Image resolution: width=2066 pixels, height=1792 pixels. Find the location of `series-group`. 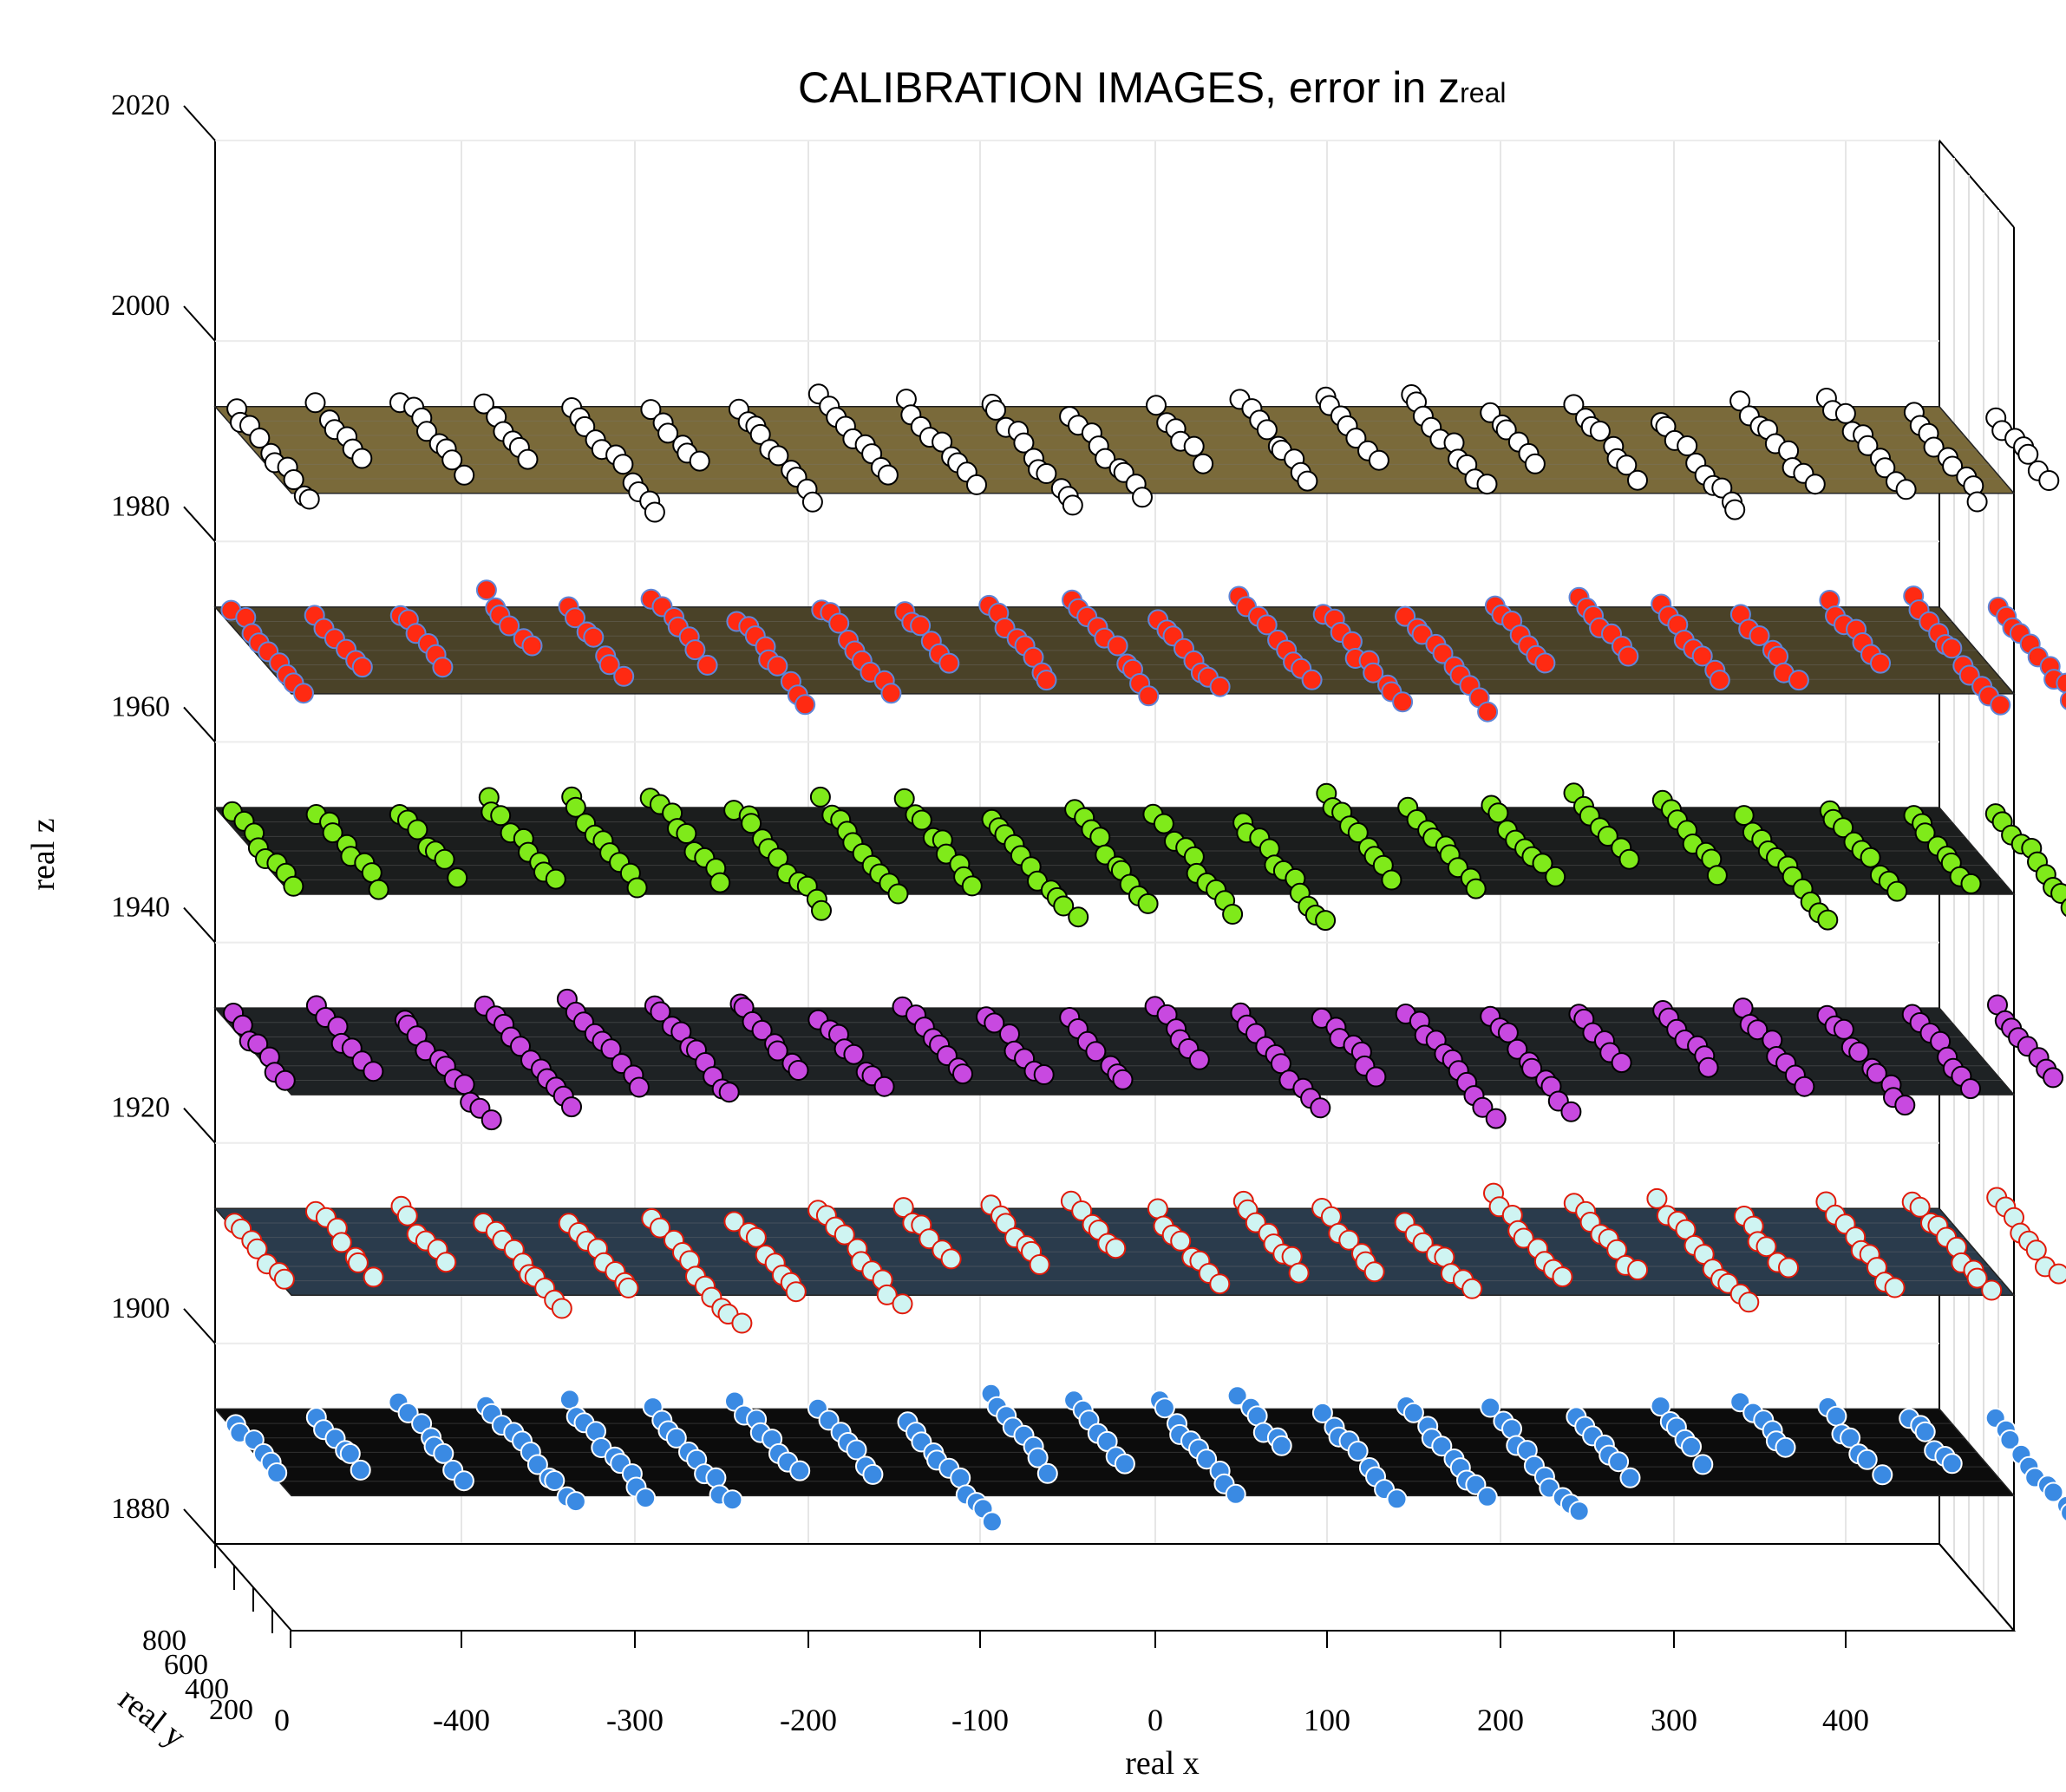

series-group is located at coordinates (1138, 1059).